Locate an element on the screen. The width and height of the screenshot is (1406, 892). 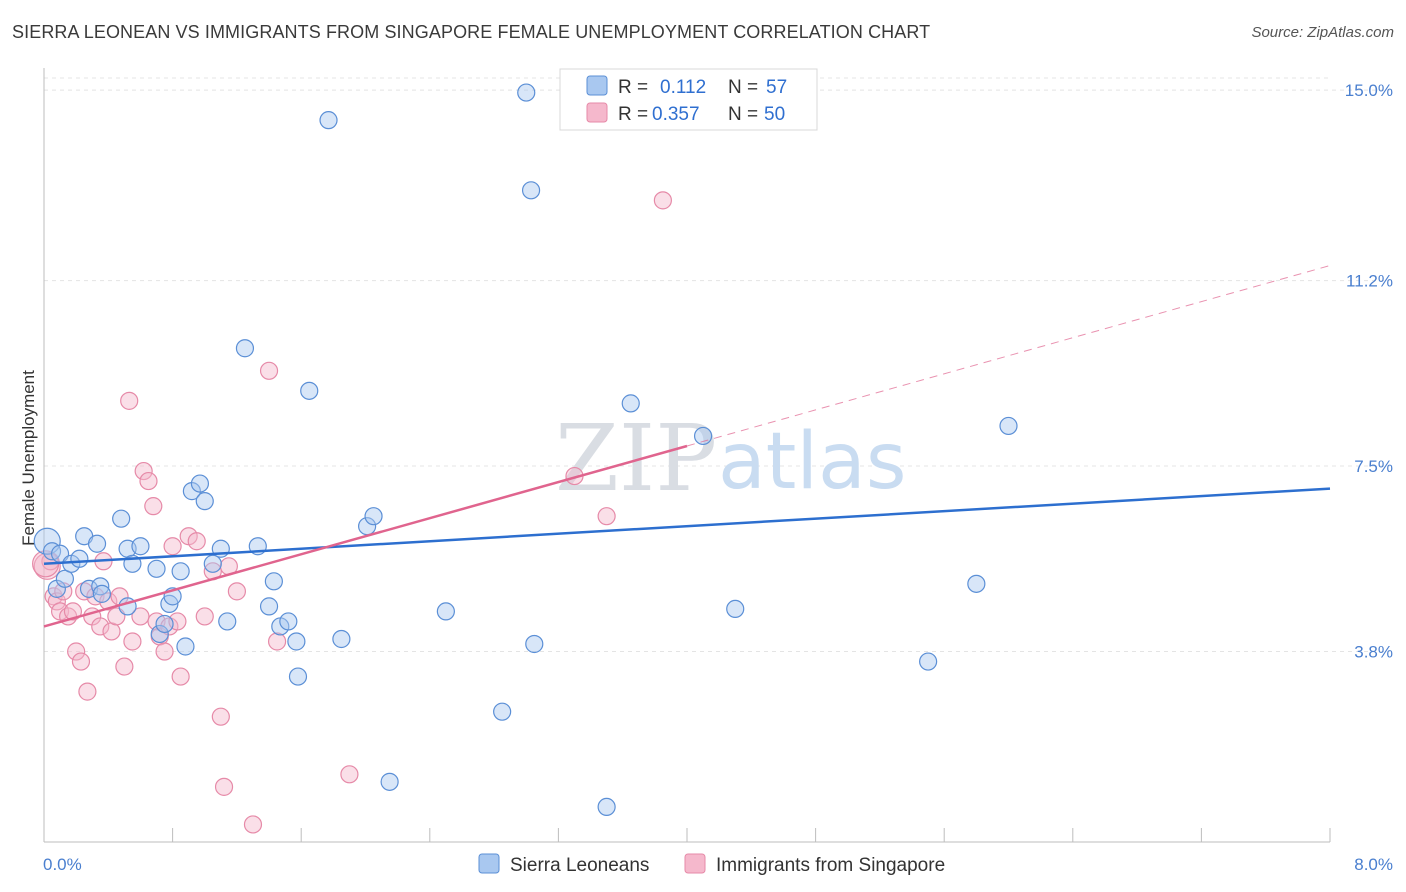
trend-line-sierra-leoneans is located at coordinates (687, 526).